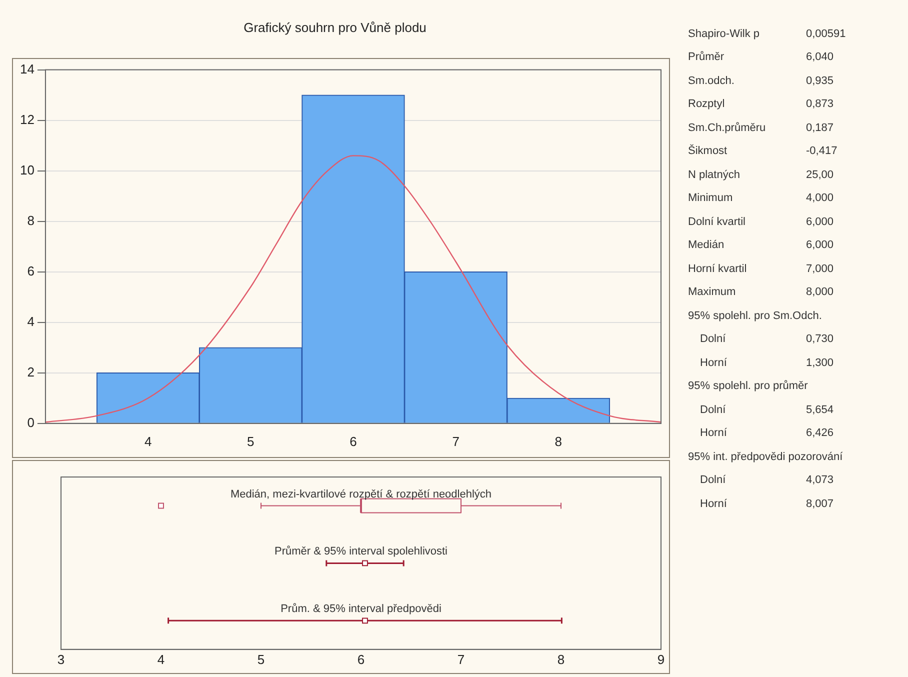 The height and width of the screenshot is (677, 908). Describe the element at coordinates (335, 27) in the screenshot. I see `chart-title: Grafický souhrn pro Vůně plodu` at that location.